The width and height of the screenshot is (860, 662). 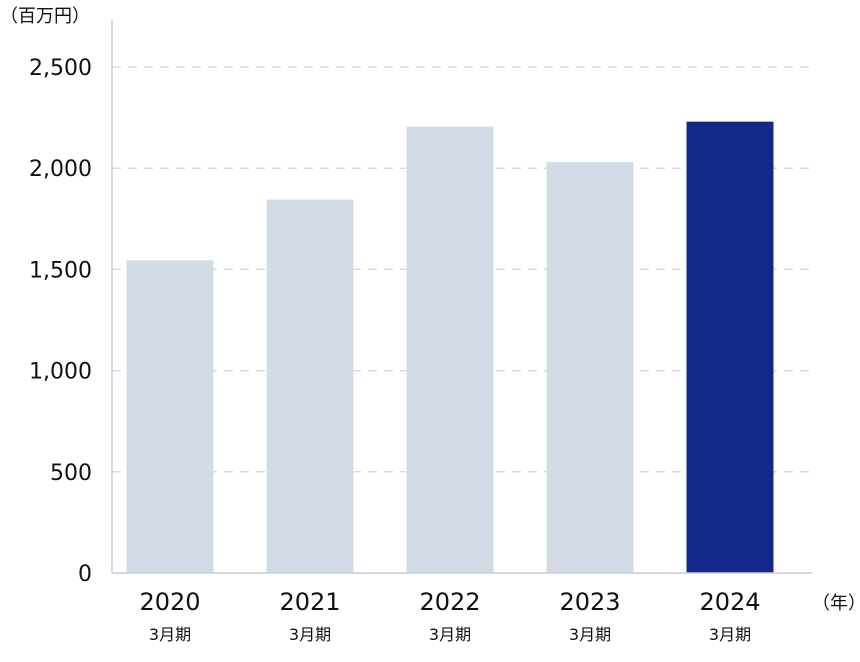 What do you see at coordinates (589, 602) in the screenshot?
I see `x-tick-label: 2023` at bounding box center [589, 602].